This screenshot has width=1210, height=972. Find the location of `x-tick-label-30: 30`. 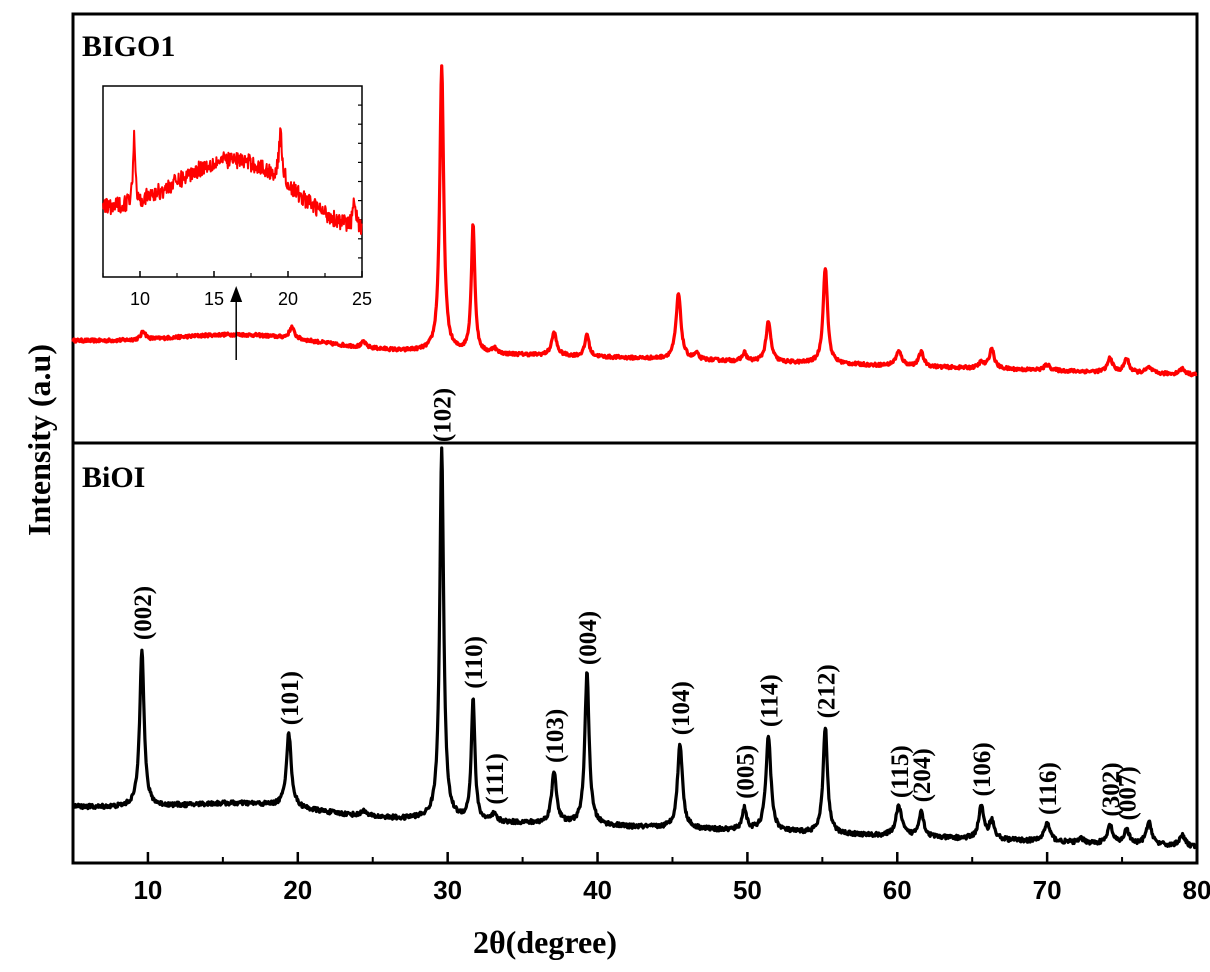

x-tick-label-30: 30 is located at coordinates (447, 890).